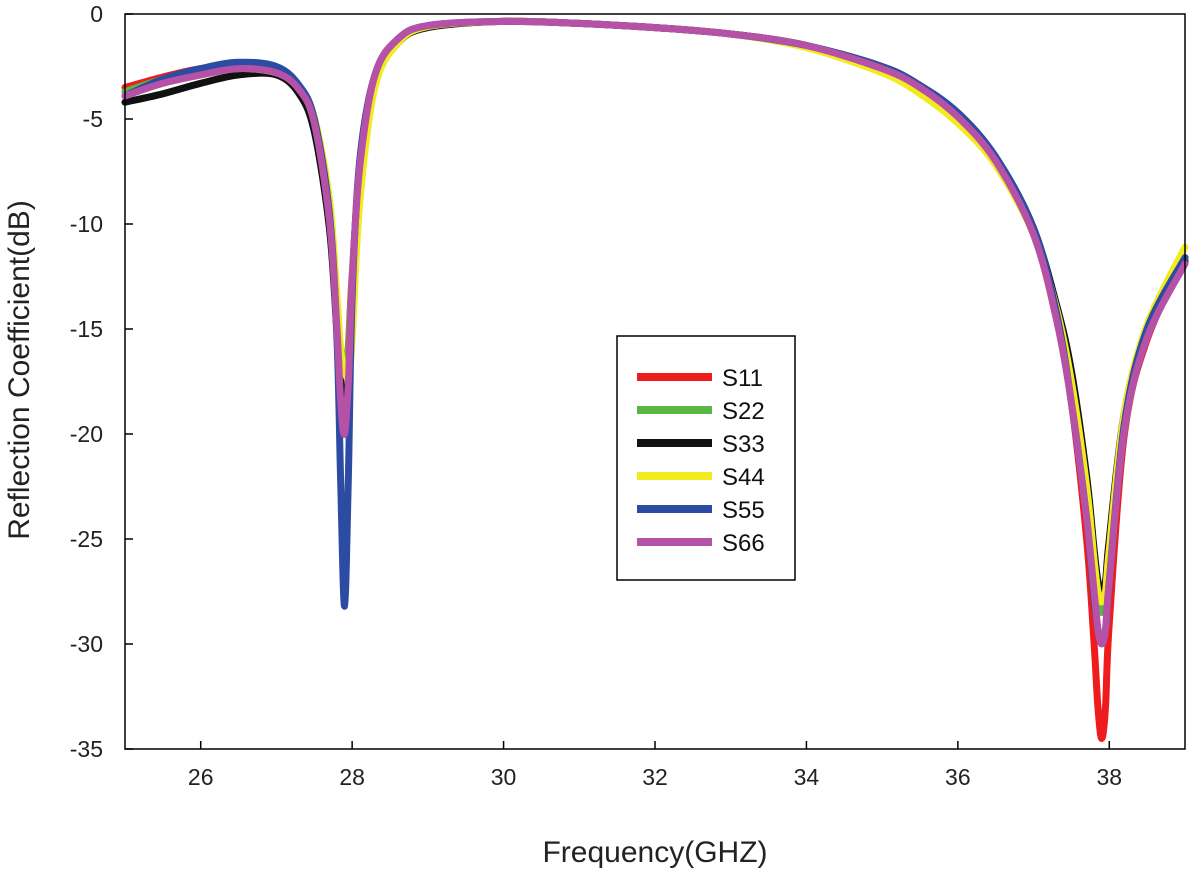 The image size is (1190, 873). I want to click on y-tick-label: -15, so click(86, 329).